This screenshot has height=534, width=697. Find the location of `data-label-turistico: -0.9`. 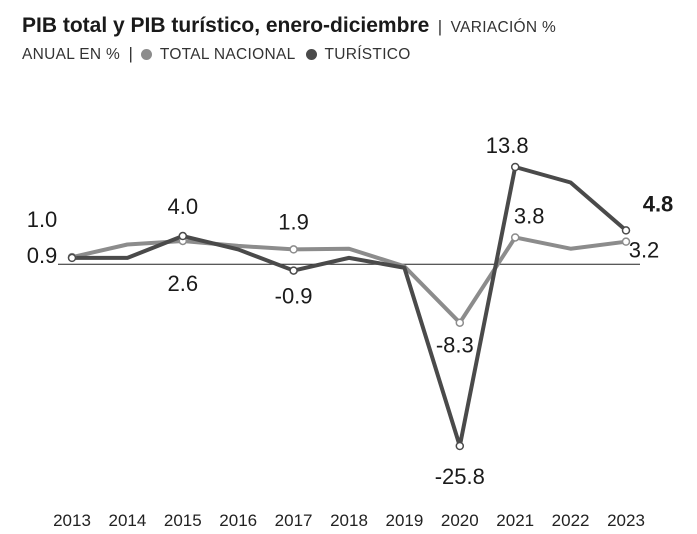

data-label-turistico: -0.9 is located at coordinates (294, 296).